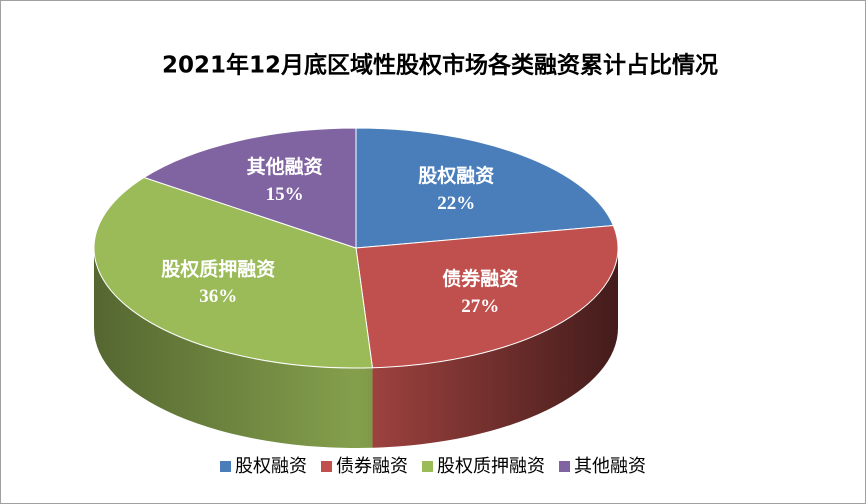 The width and height of the screenshot is (866, 504). Describe the element at coordinates (491, 466) in the screenshot. I see `legend-label: 股权质押融资` at that location.